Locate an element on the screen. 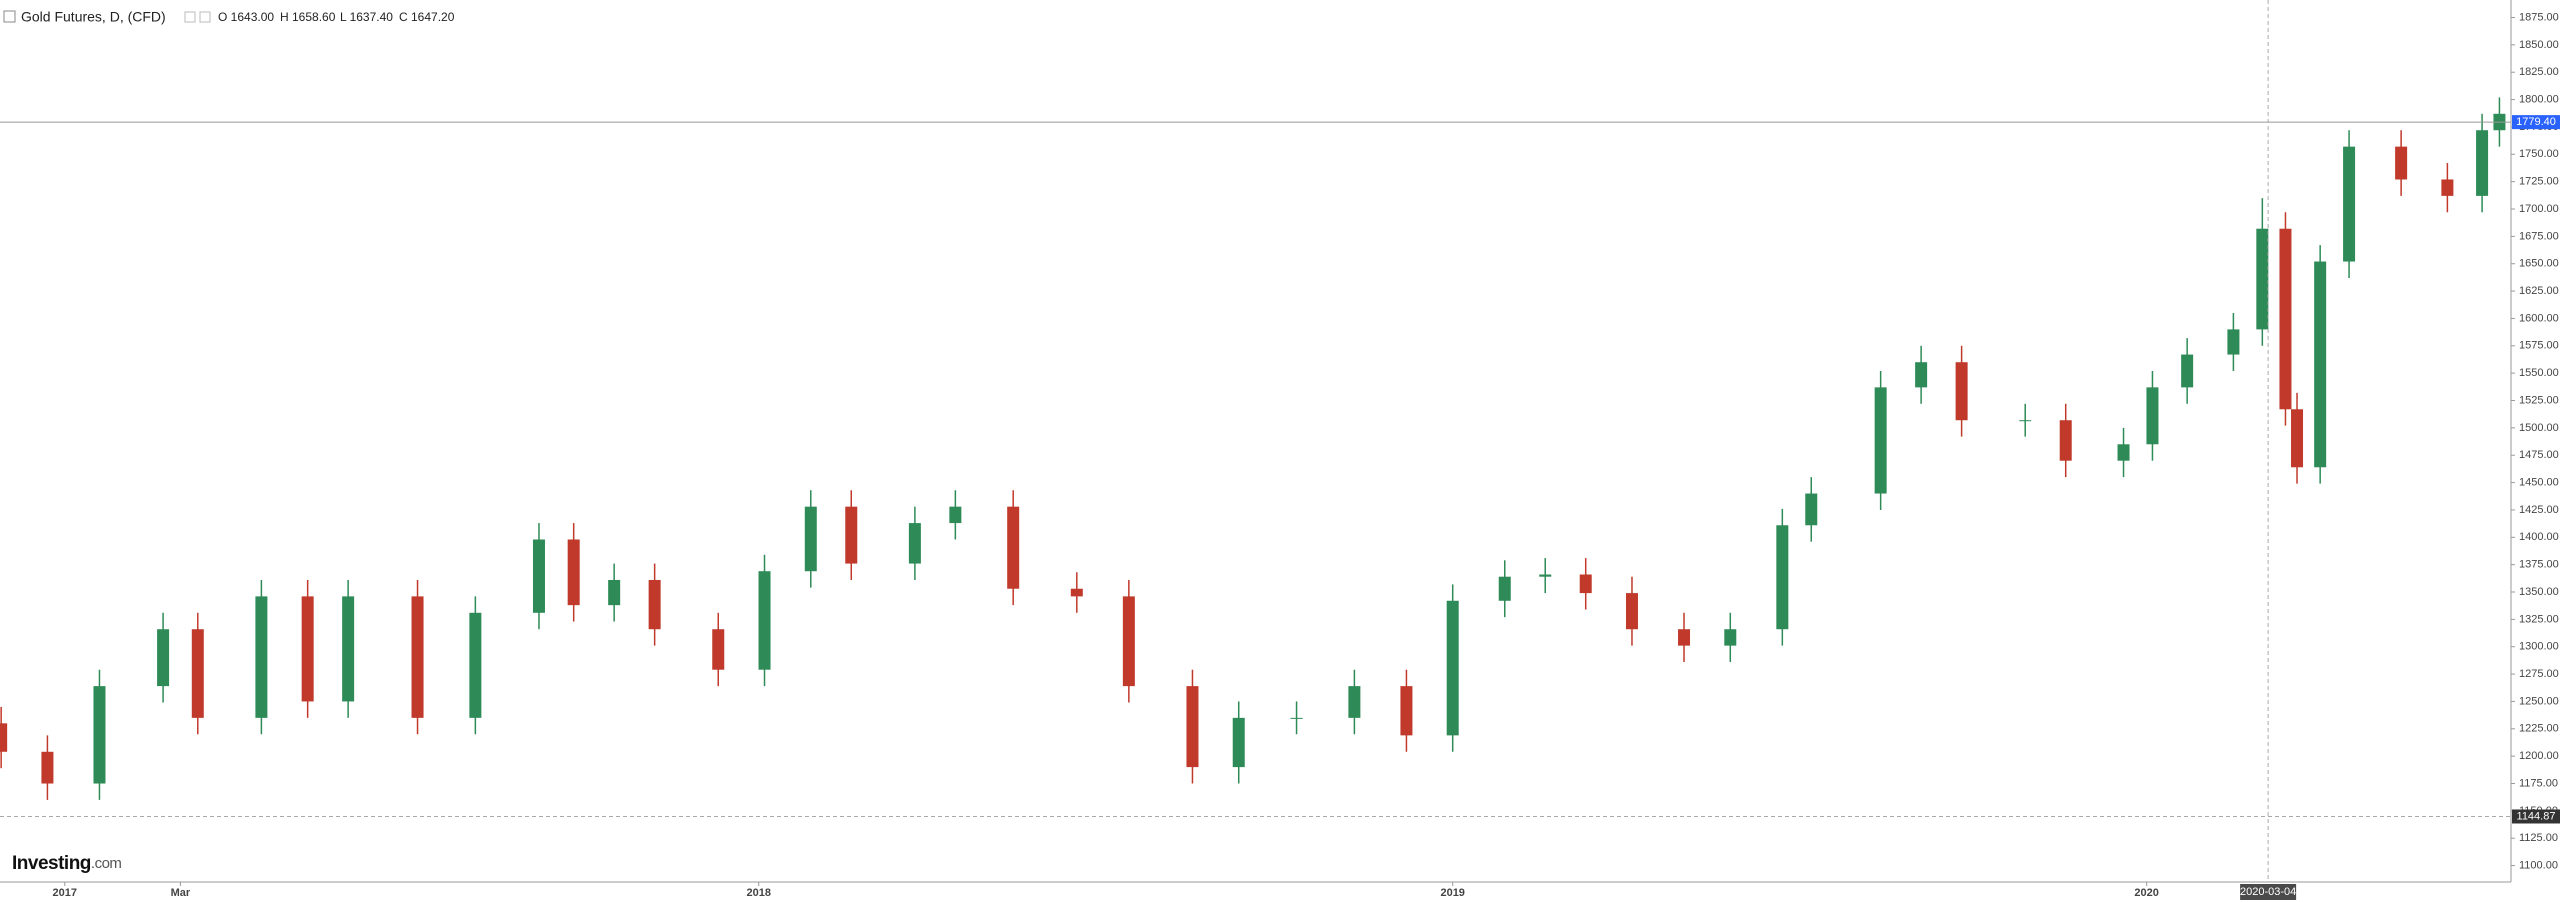  y-tick-label: 1625.00 is located at coordinates (2539, 291).